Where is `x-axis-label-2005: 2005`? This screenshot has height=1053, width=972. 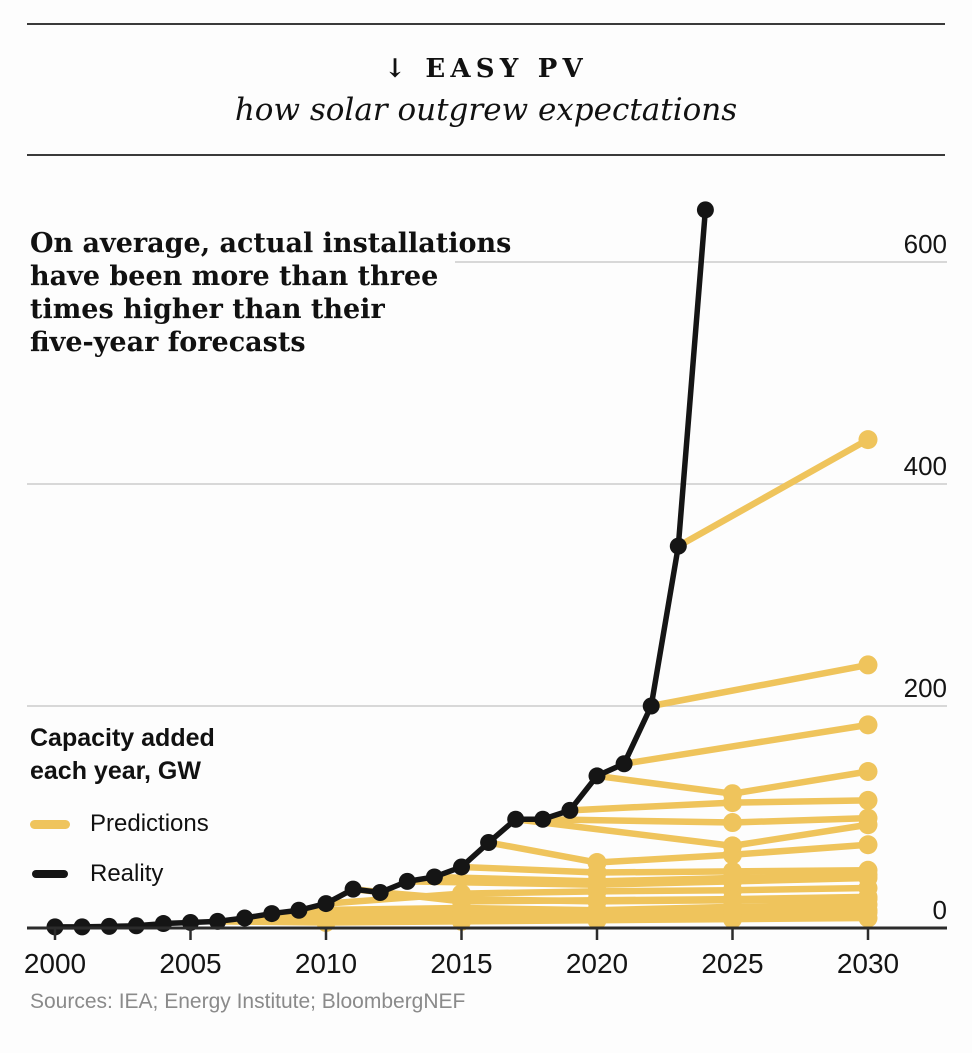 x-axis-label-2005: 2005 is located at coordinates (190, 963).